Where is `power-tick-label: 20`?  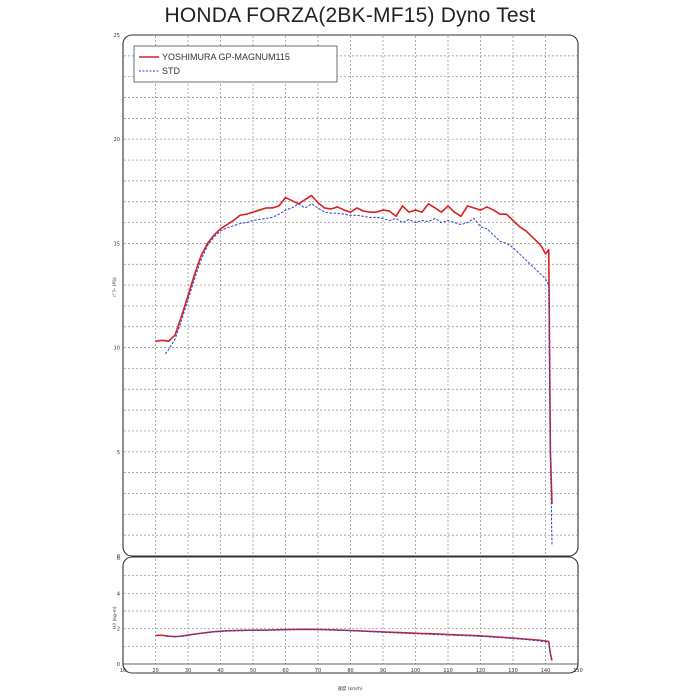
power-tick-label: 20 is located at coordinates (117, 140).